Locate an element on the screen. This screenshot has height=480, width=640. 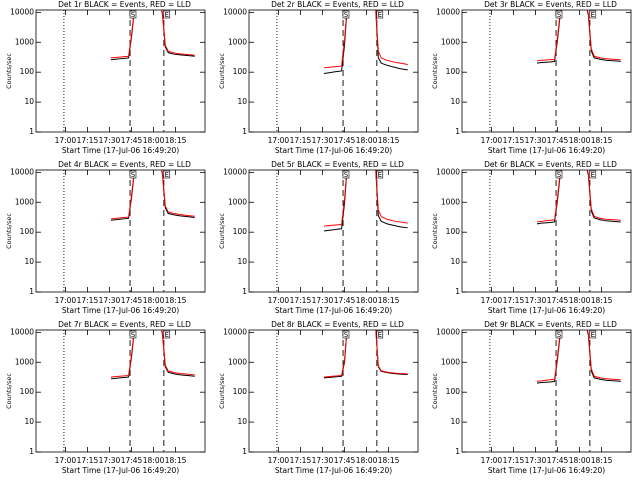
panel-title: Det 3r BLACK = Events, RED = LLD is located at coordinates (550, 4).